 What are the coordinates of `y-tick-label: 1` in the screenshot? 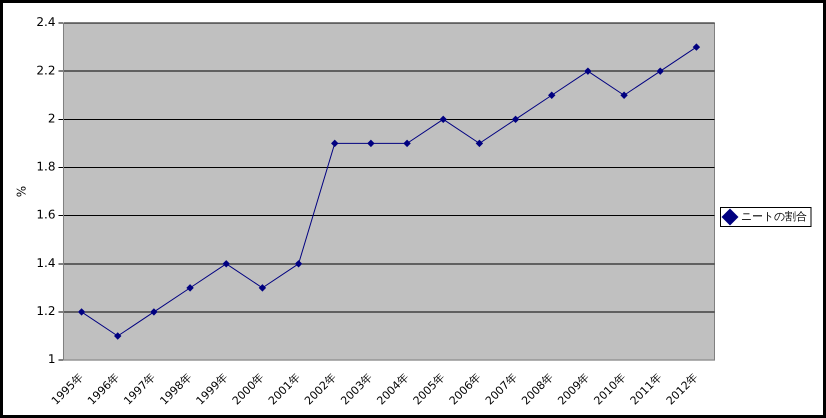 It's located at (52, 359).